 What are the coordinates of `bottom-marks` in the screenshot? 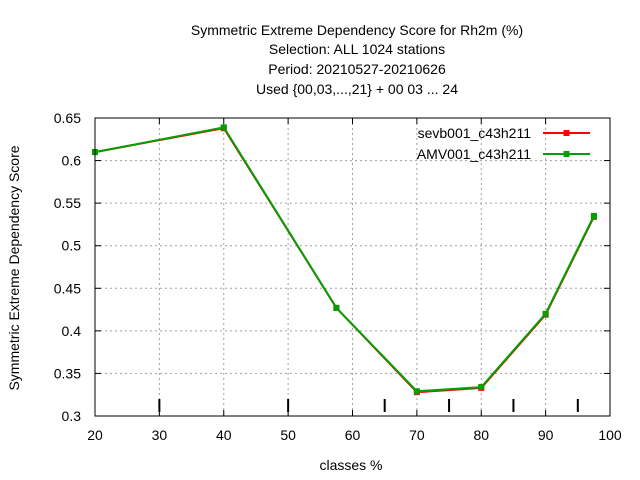 It's located at (368, 405).